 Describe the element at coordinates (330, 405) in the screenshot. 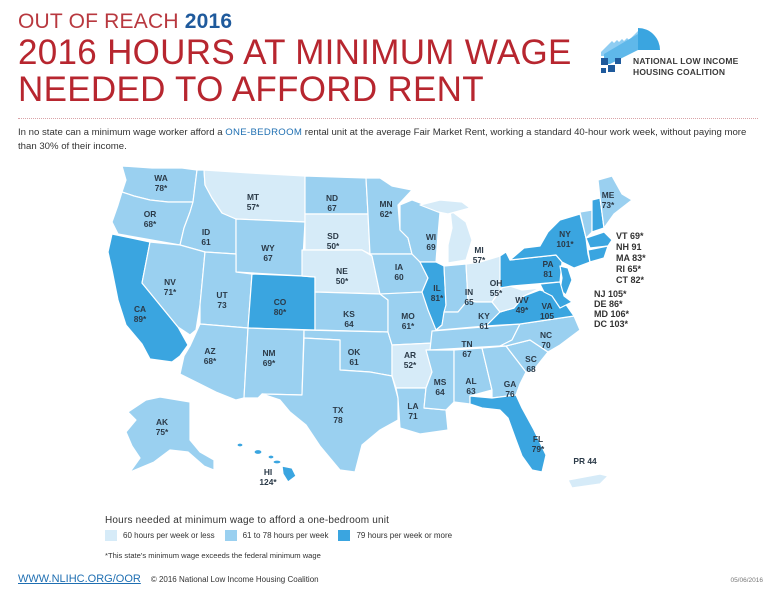

I see `state-TX` at that location.